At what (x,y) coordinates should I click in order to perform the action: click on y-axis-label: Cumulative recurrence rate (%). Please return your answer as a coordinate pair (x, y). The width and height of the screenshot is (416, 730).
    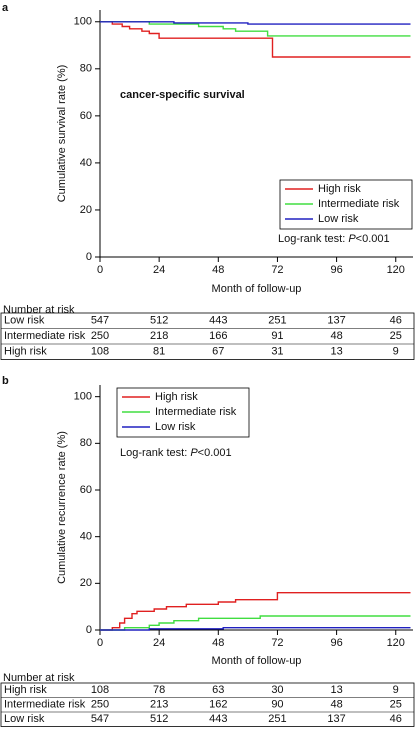
    Looking at the image, I should click on (62, 507).